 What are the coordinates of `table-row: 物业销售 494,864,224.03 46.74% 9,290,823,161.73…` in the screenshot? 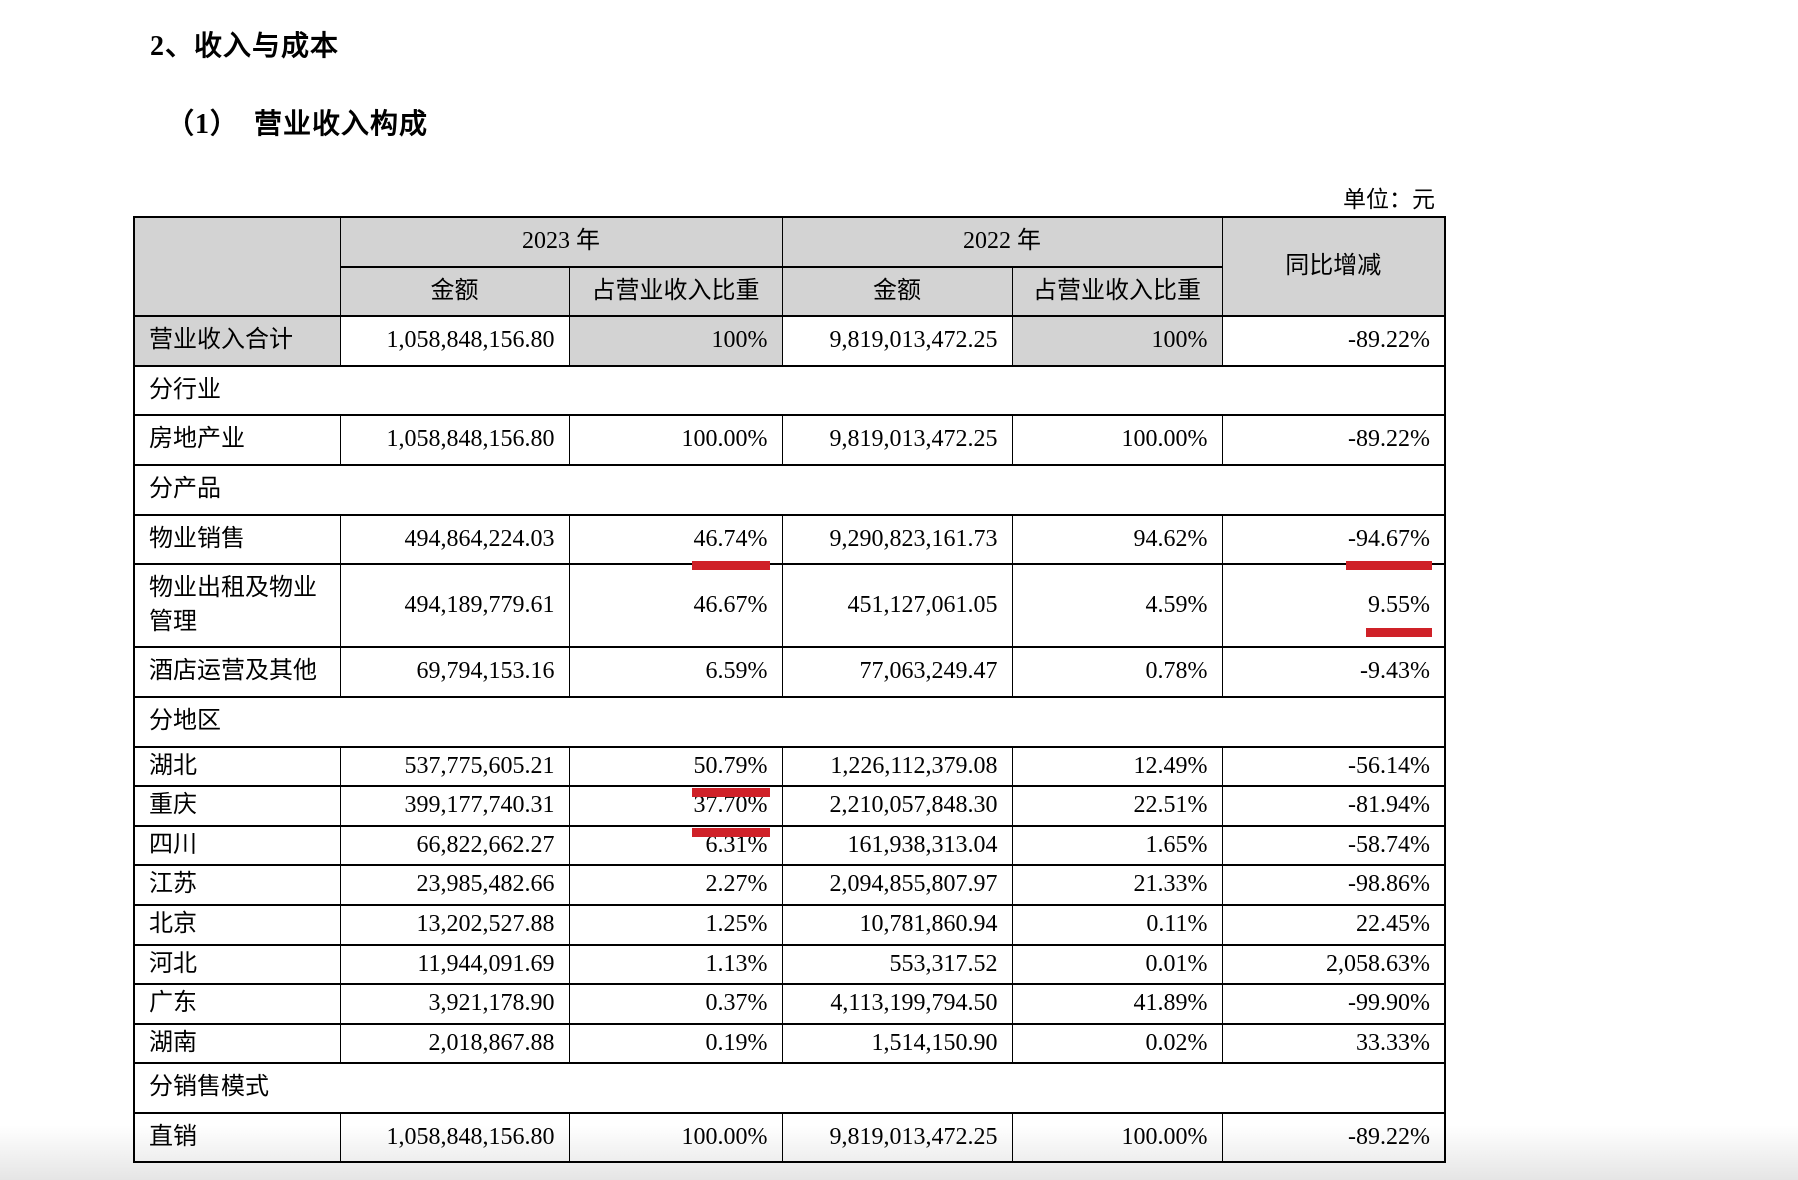 It's located at (789, 541).